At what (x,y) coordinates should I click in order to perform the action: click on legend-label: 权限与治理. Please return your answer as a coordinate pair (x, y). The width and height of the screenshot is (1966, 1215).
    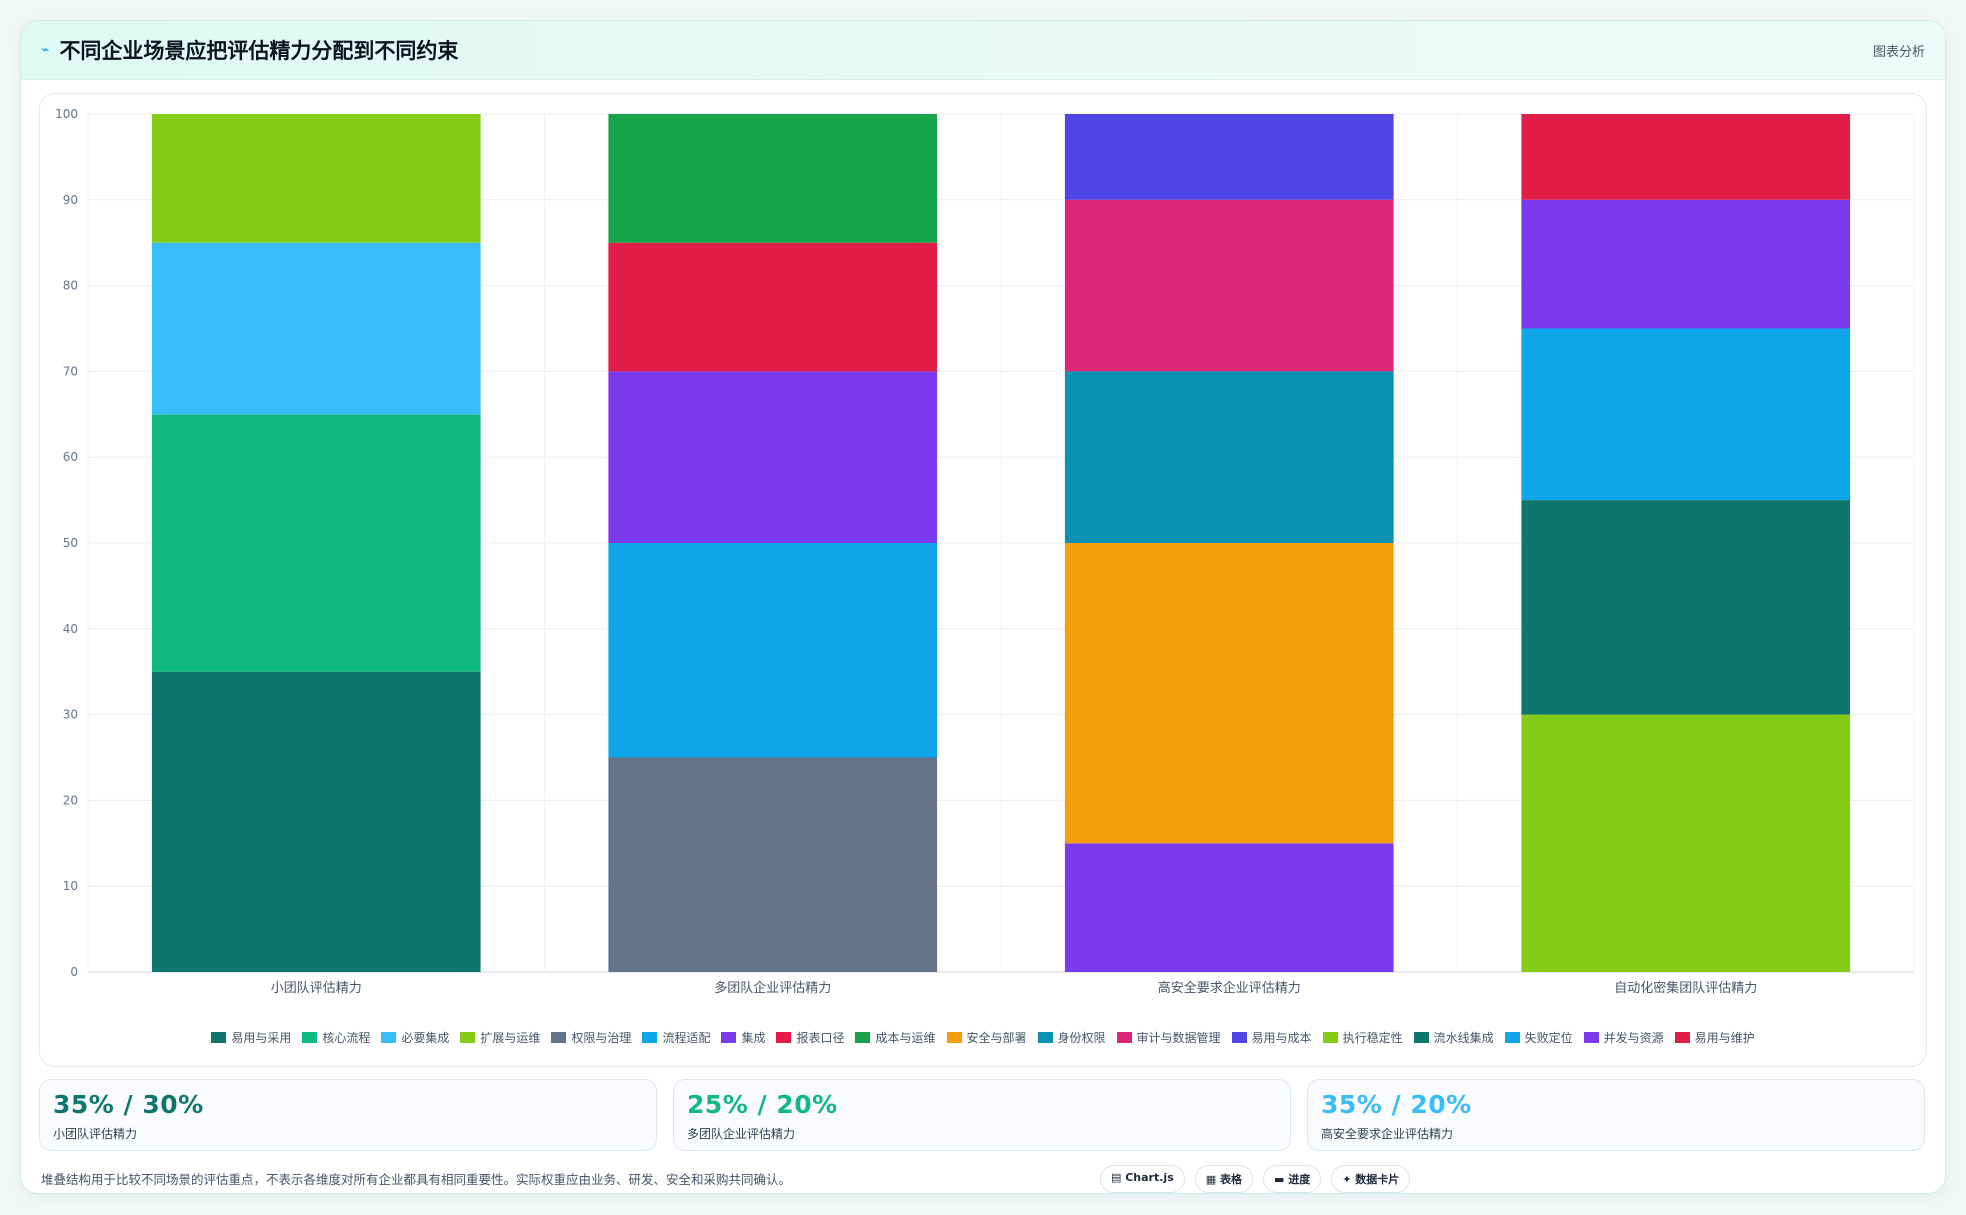
    Looking at the image, I should click on (601, 1038).